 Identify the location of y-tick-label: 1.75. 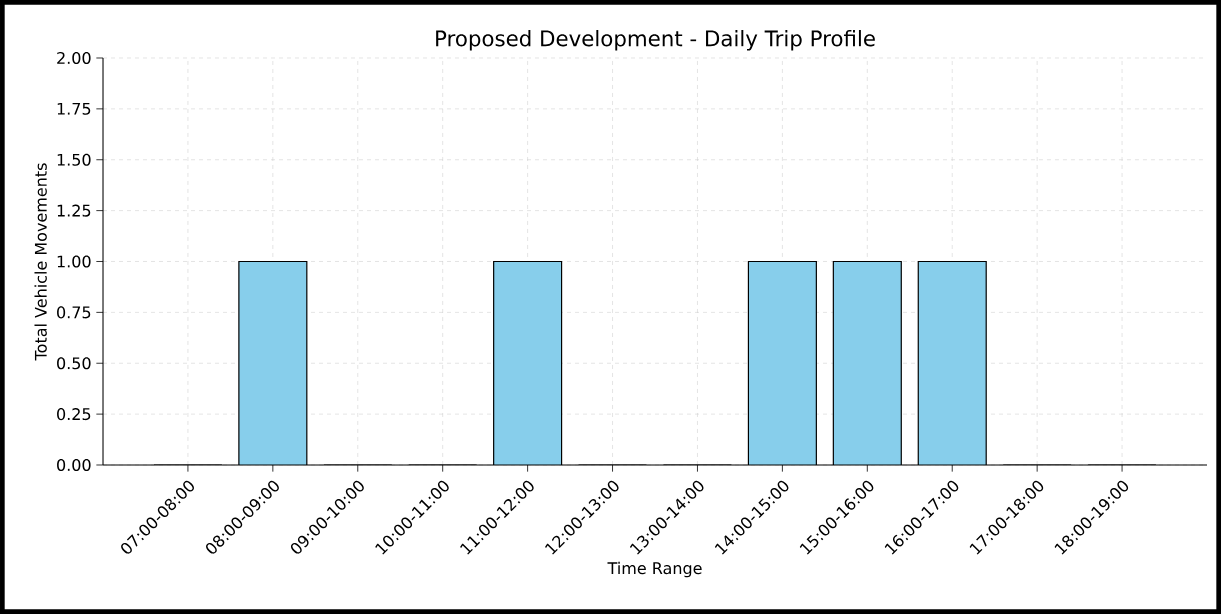
(74, 108).